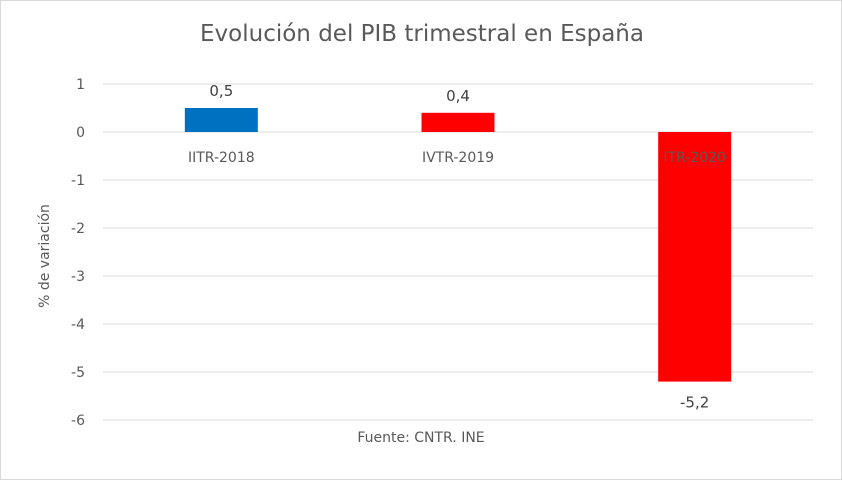 The height and width of the screenshot is (481, 842). I want to click on y-tick-label: 1, so click(80, 85).